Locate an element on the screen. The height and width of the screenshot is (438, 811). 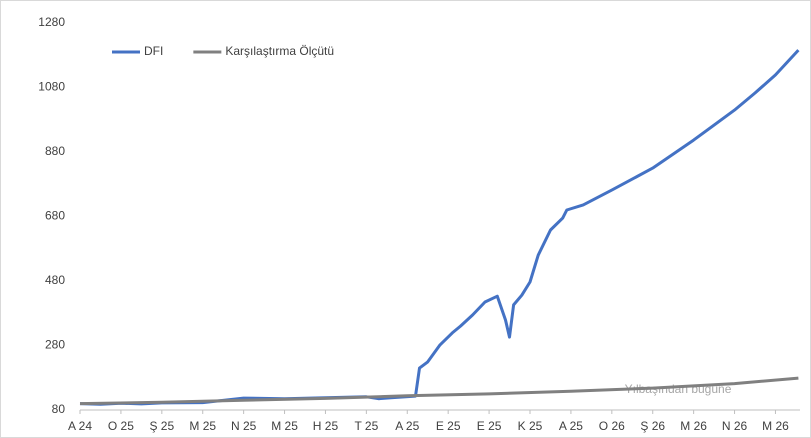
x-tick-label: O 25 is located at coordinates (121, 426).